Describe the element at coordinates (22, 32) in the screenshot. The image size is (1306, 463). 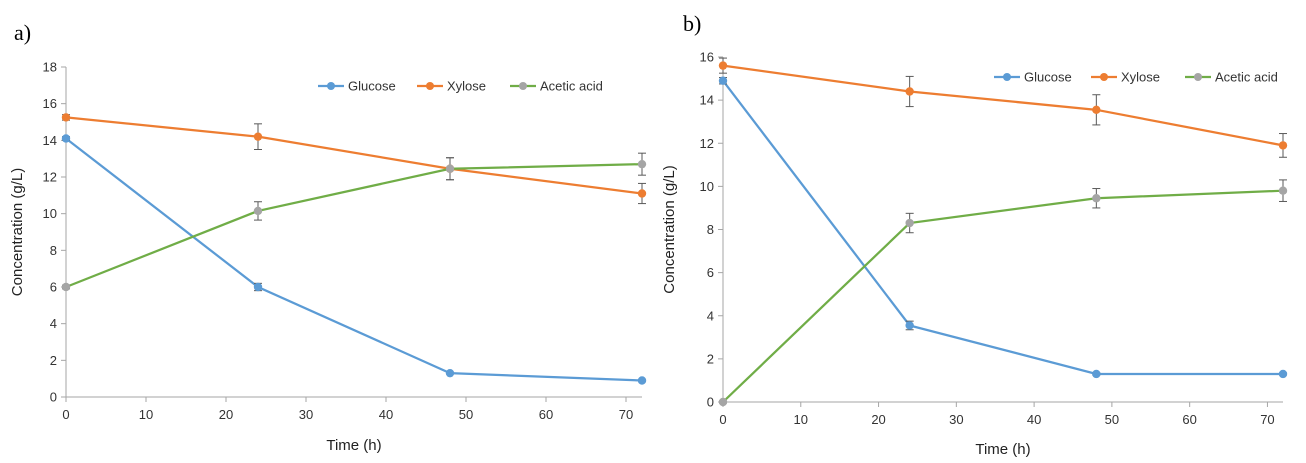
I see `panel-label: a)` at that location.